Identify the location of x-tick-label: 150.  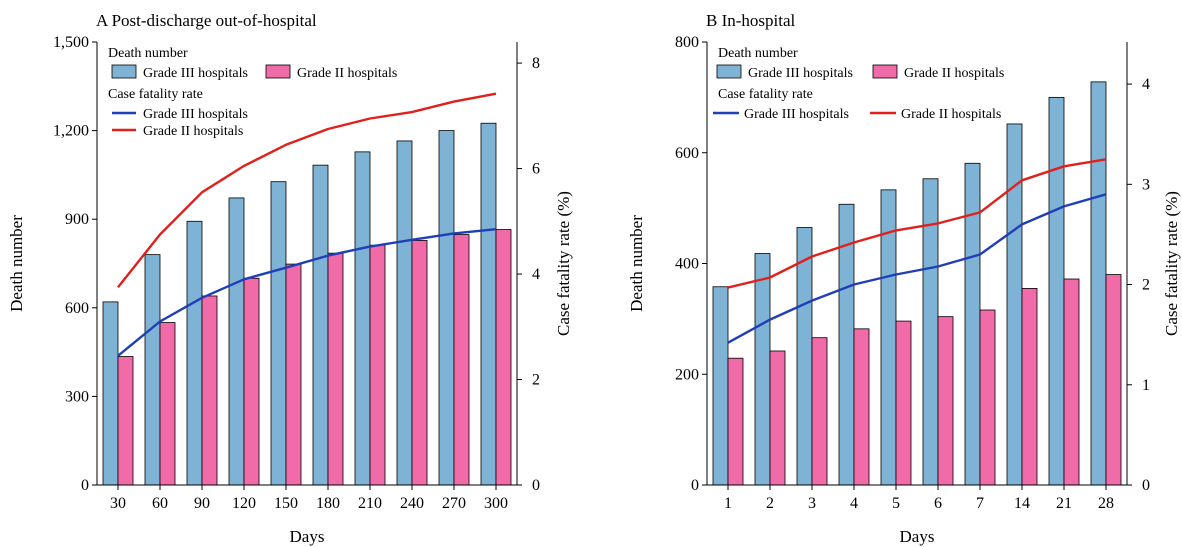
(286, 503).